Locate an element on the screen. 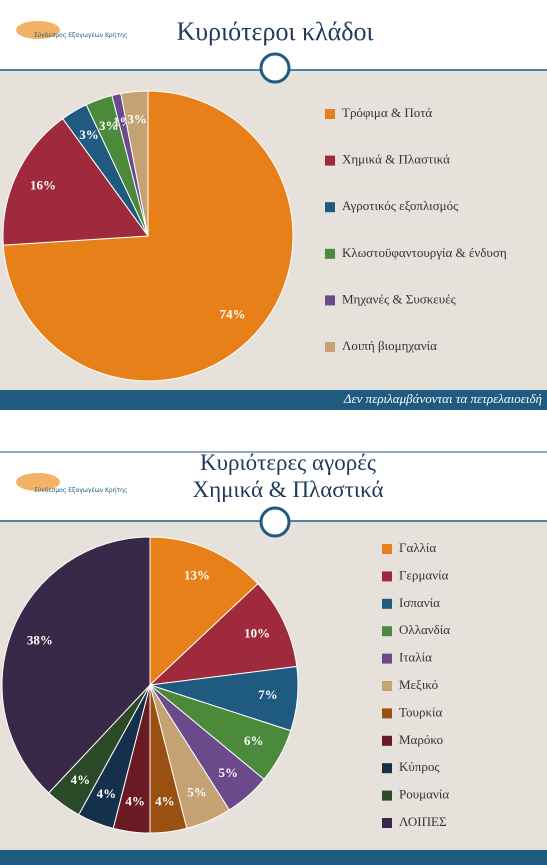  legend-label: Λοιπή βιομηχανία is located at coordinates (389, 345).